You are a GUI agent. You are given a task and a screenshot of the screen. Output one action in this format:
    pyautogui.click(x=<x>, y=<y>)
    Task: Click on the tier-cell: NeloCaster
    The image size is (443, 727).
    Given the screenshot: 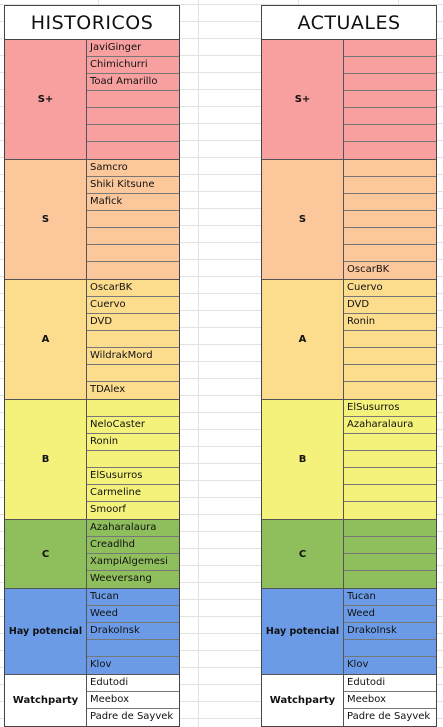 What is the action you would take?
    pyautogui.click(x=133, y=425)
    